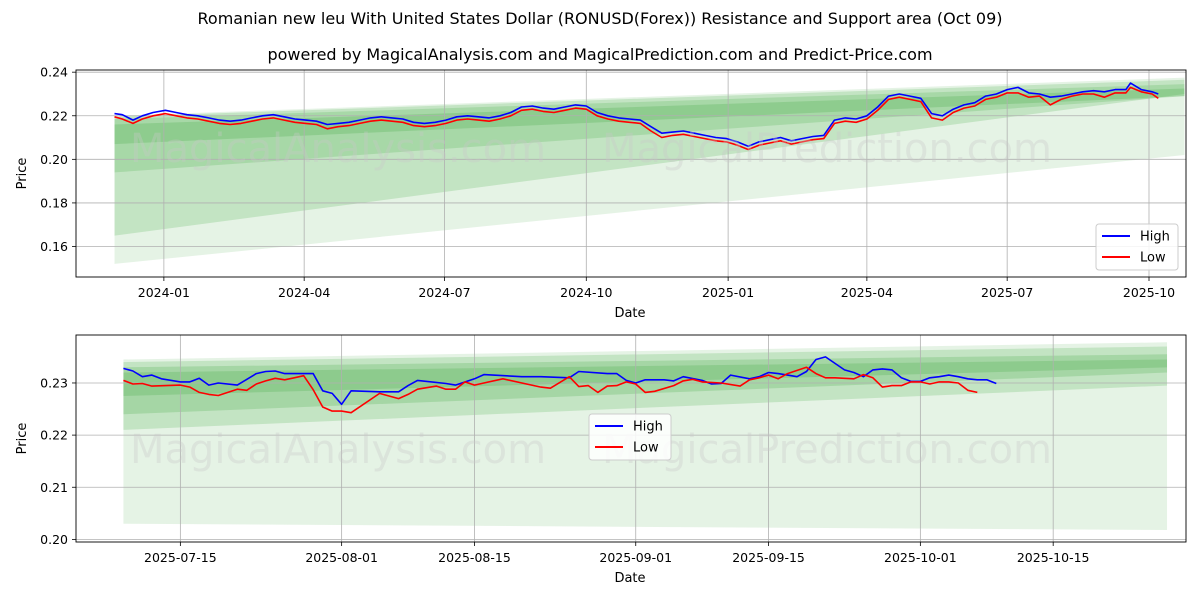  Describe the element at coordinates (1007, 292) in the screenshot. I see `x-tick-label: 2025-07` at that location.